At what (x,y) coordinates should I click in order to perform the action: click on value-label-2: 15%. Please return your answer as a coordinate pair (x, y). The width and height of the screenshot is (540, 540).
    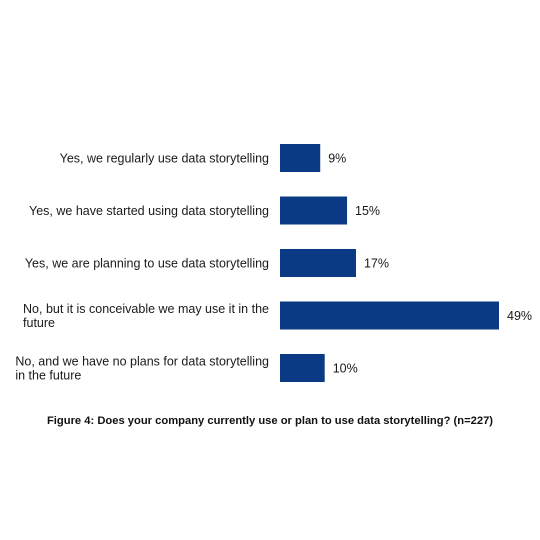
    Looking at the image, I should click on (367, 211).